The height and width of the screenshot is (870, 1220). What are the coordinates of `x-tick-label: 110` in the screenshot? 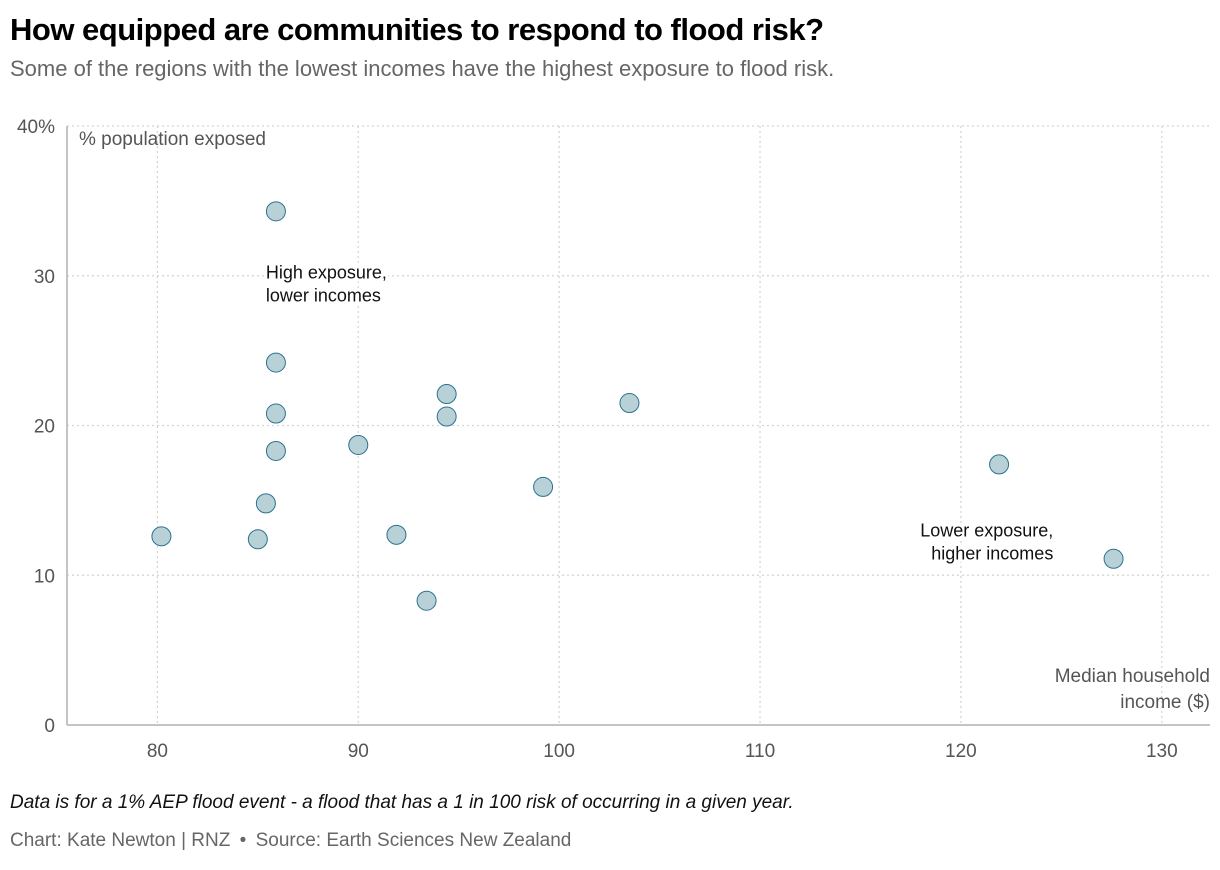 It's located at (760, 751).